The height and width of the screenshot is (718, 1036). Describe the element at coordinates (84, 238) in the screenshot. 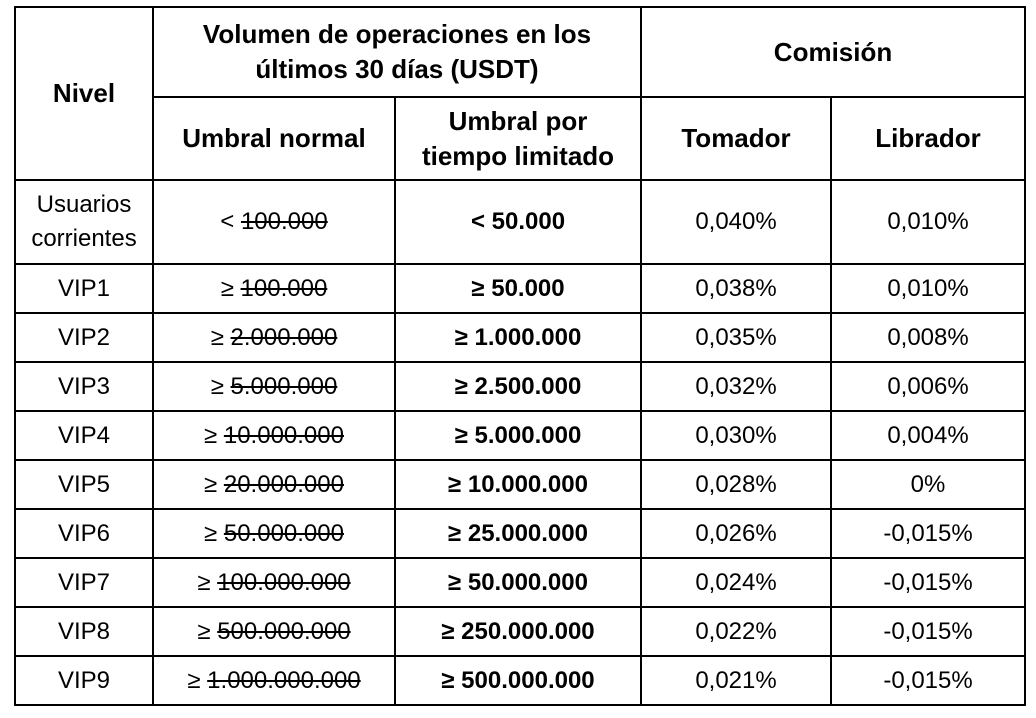

I see `level-label-line2: corrientes` at that location.